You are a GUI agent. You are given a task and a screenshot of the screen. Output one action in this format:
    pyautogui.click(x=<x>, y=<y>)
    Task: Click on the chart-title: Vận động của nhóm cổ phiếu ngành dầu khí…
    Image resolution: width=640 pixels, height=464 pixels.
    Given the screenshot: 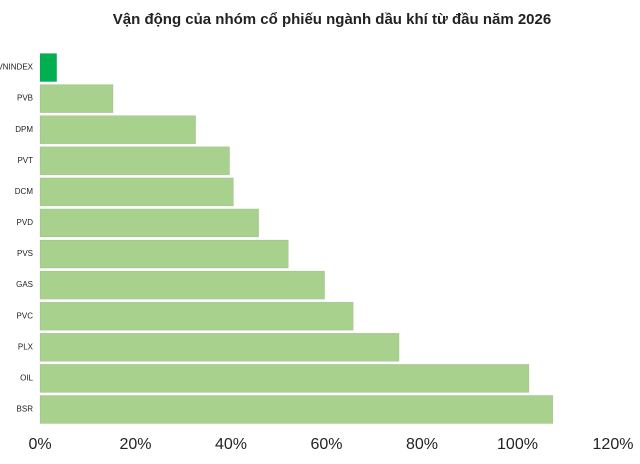 What is the action you would take?
    pyautogui.click(x=332, y=19)
    